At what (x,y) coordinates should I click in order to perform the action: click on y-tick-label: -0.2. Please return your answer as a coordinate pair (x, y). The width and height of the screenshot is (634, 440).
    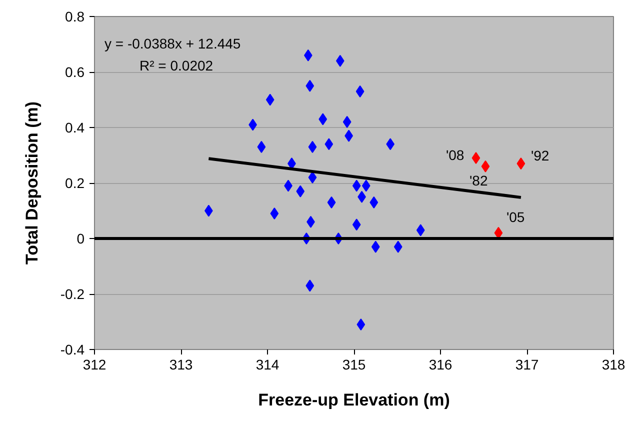
    Looking at the image, I should click on (72, 294).